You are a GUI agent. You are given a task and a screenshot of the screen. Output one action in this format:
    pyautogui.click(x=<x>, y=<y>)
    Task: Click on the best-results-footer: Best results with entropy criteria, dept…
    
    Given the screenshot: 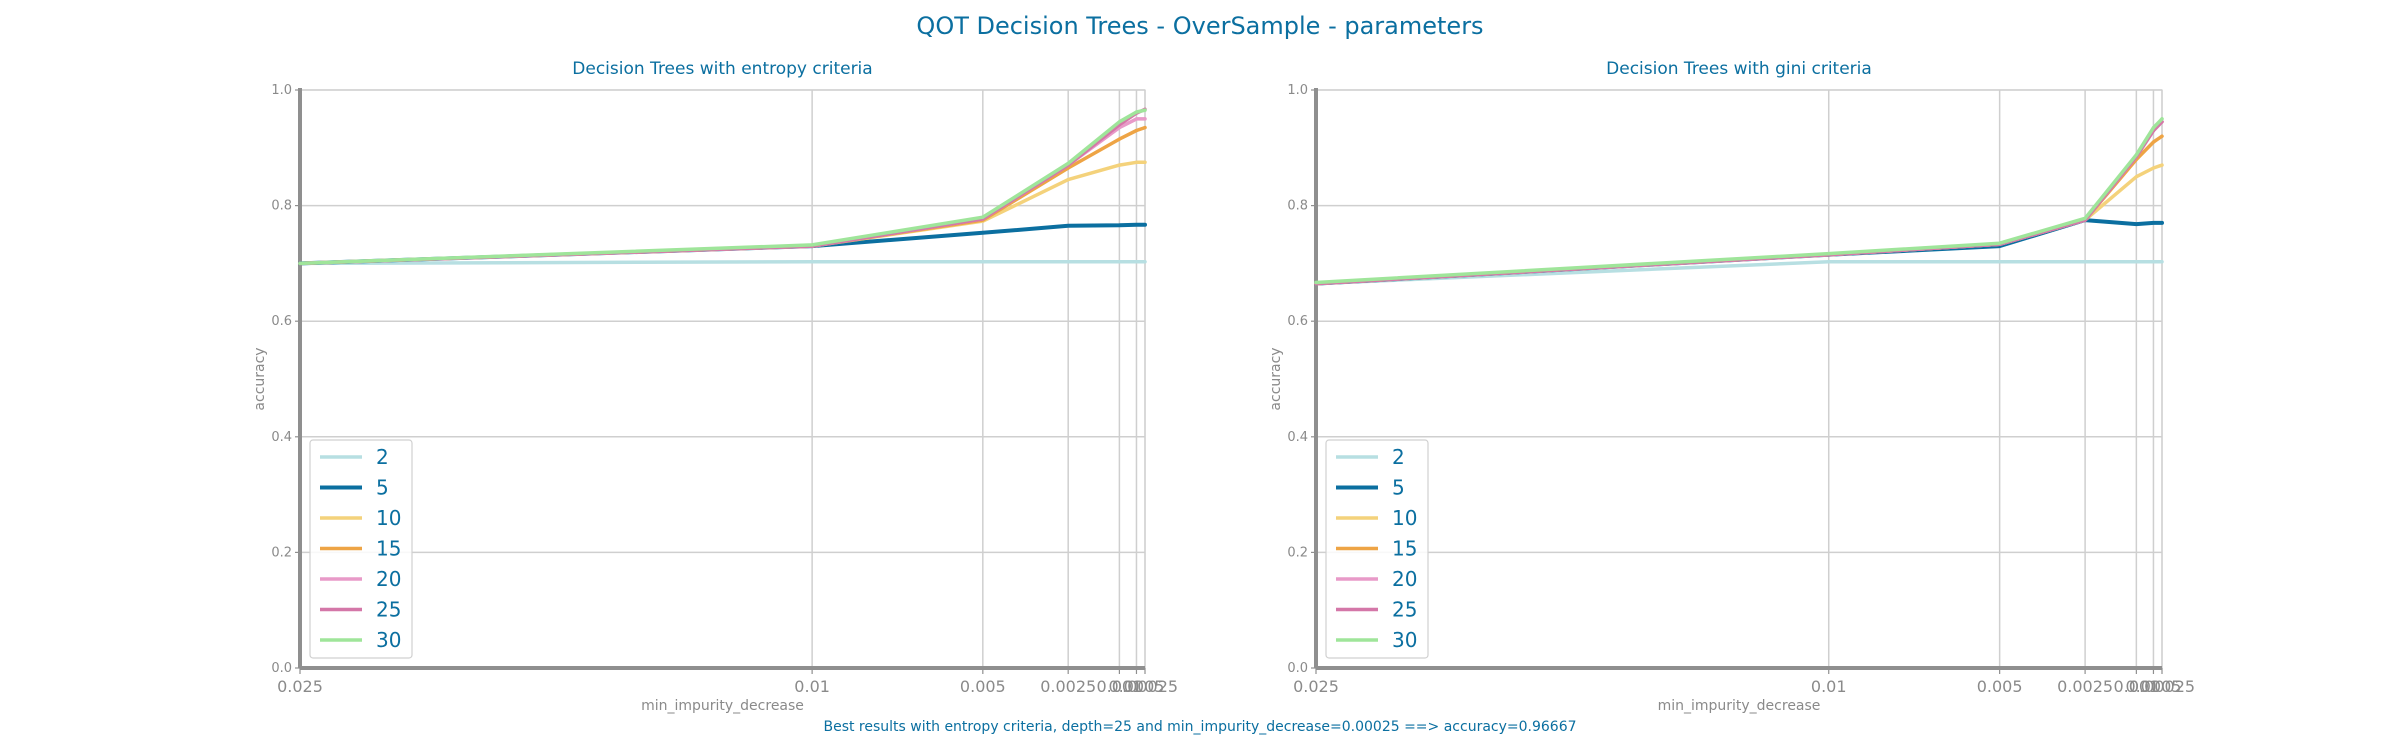 What is the action you would take?
    pyautogui.click(x=1199, y=727)
    